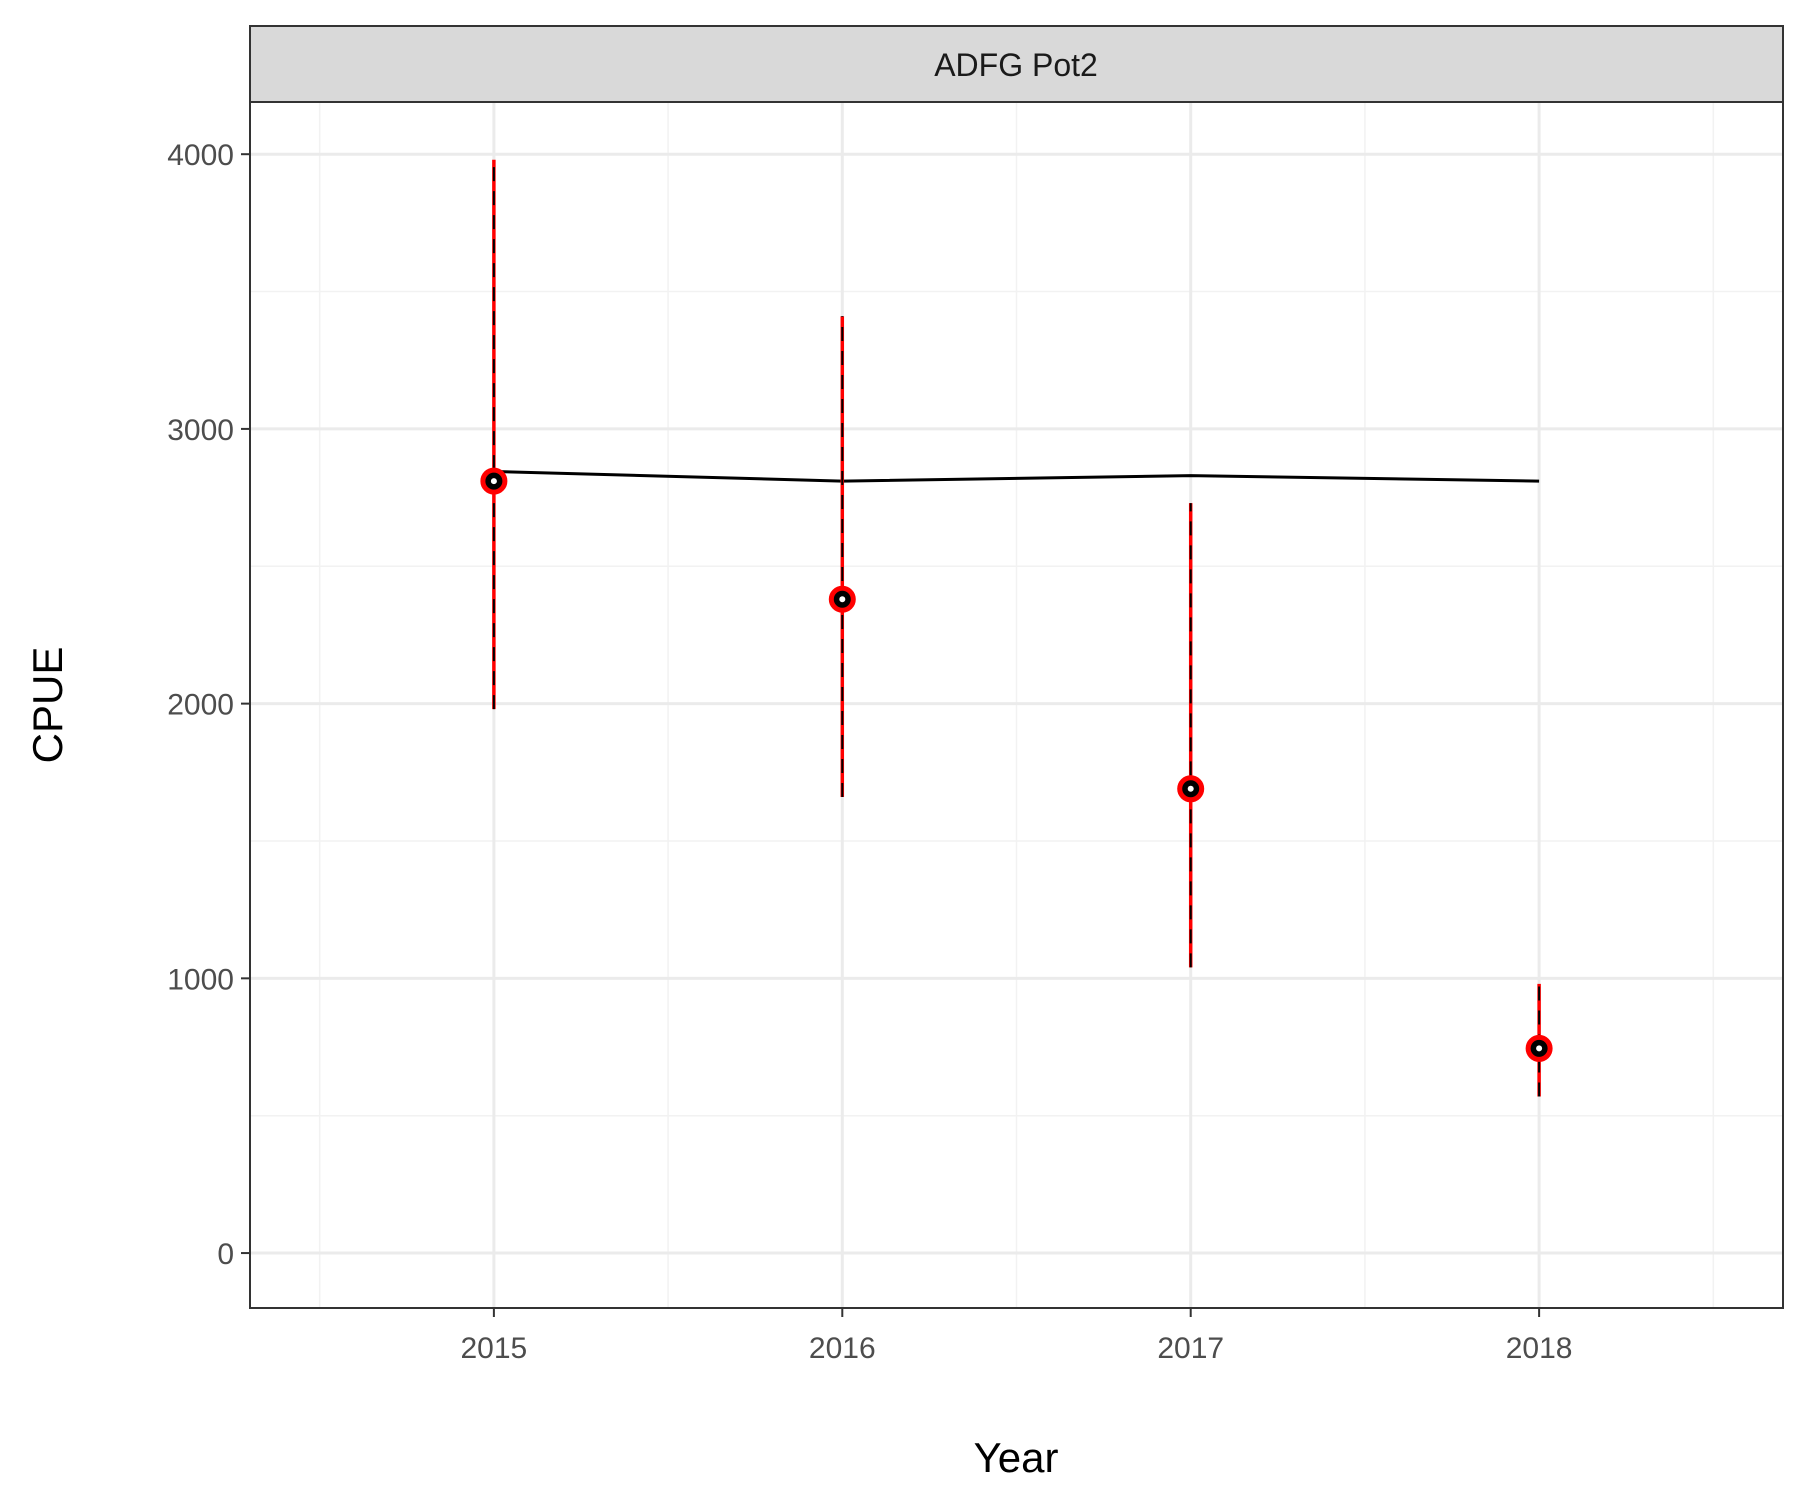  What do you see at coordinates (494, 1348) in the screenshot?
I see `x-tick-label: 2015` at bounding box center [494, 1348].